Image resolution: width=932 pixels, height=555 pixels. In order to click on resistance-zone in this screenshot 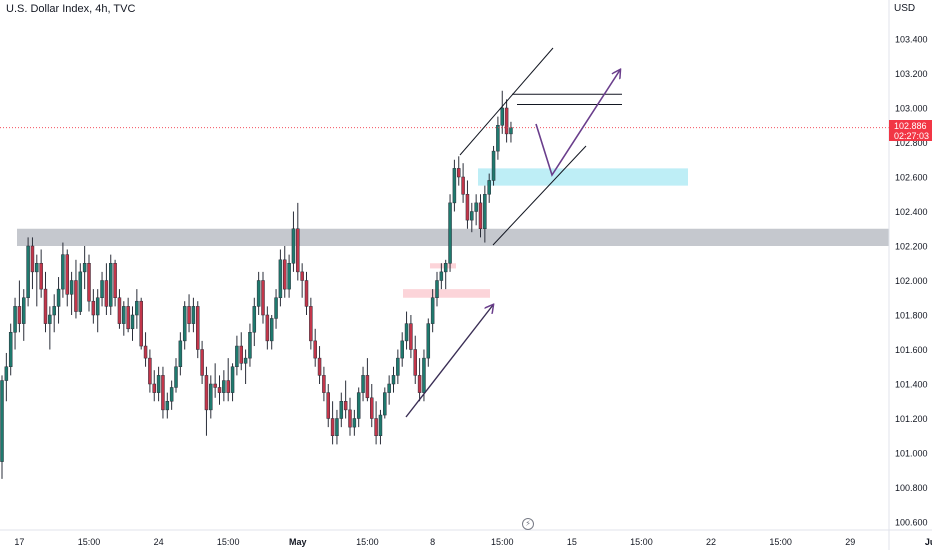, I will do `click(453, 237)`.